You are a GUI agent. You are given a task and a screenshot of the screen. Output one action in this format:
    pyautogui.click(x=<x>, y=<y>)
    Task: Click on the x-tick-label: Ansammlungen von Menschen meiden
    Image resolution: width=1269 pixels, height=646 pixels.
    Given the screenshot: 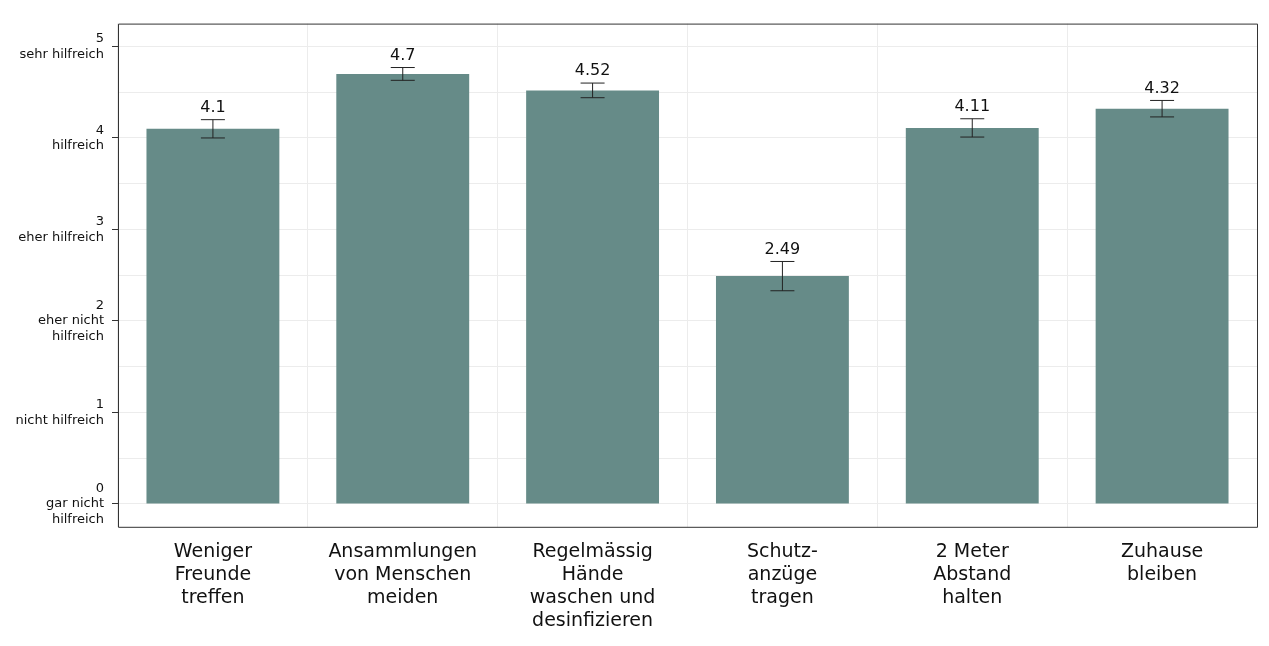 What is the action you would take?
    pyautogui.click(x=403, y=573)
    